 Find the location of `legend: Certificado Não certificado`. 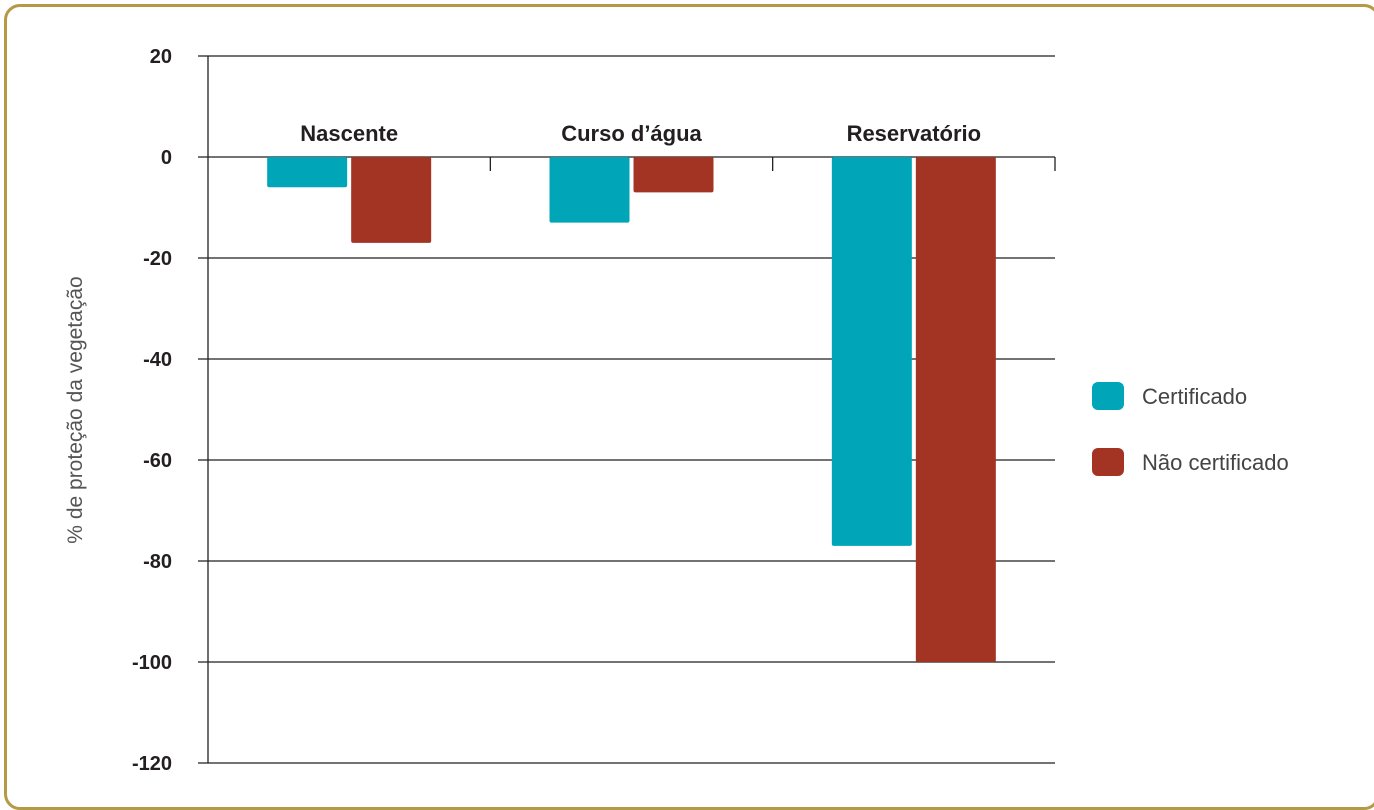

legend: Certificado Não certificado is located at coordinates (1190, 429).